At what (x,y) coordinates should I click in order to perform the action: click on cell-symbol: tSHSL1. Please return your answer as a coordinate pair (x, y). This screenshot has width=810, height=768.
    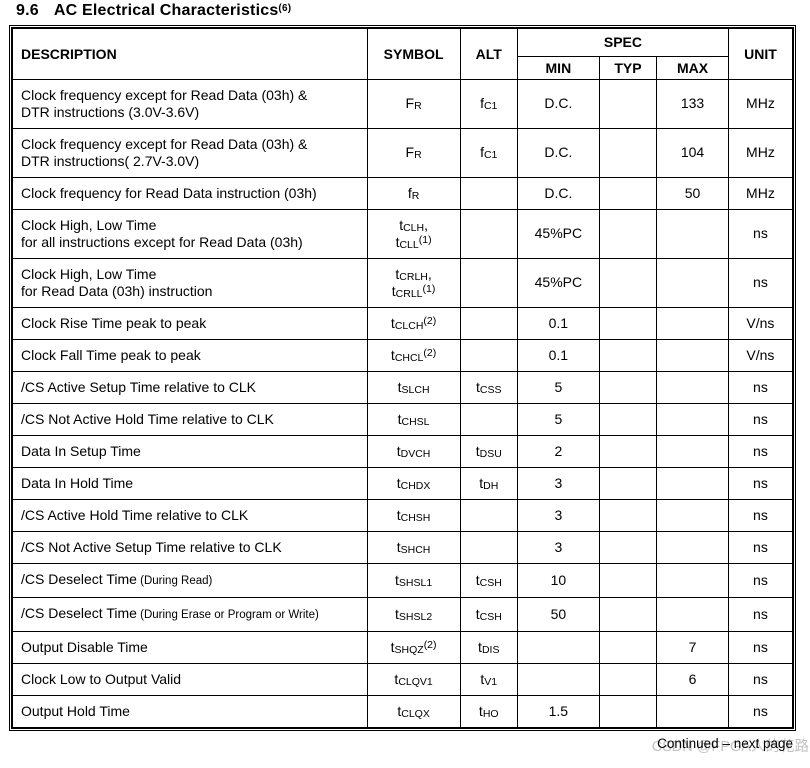
    Looking at the image, I should click on (413, 580).